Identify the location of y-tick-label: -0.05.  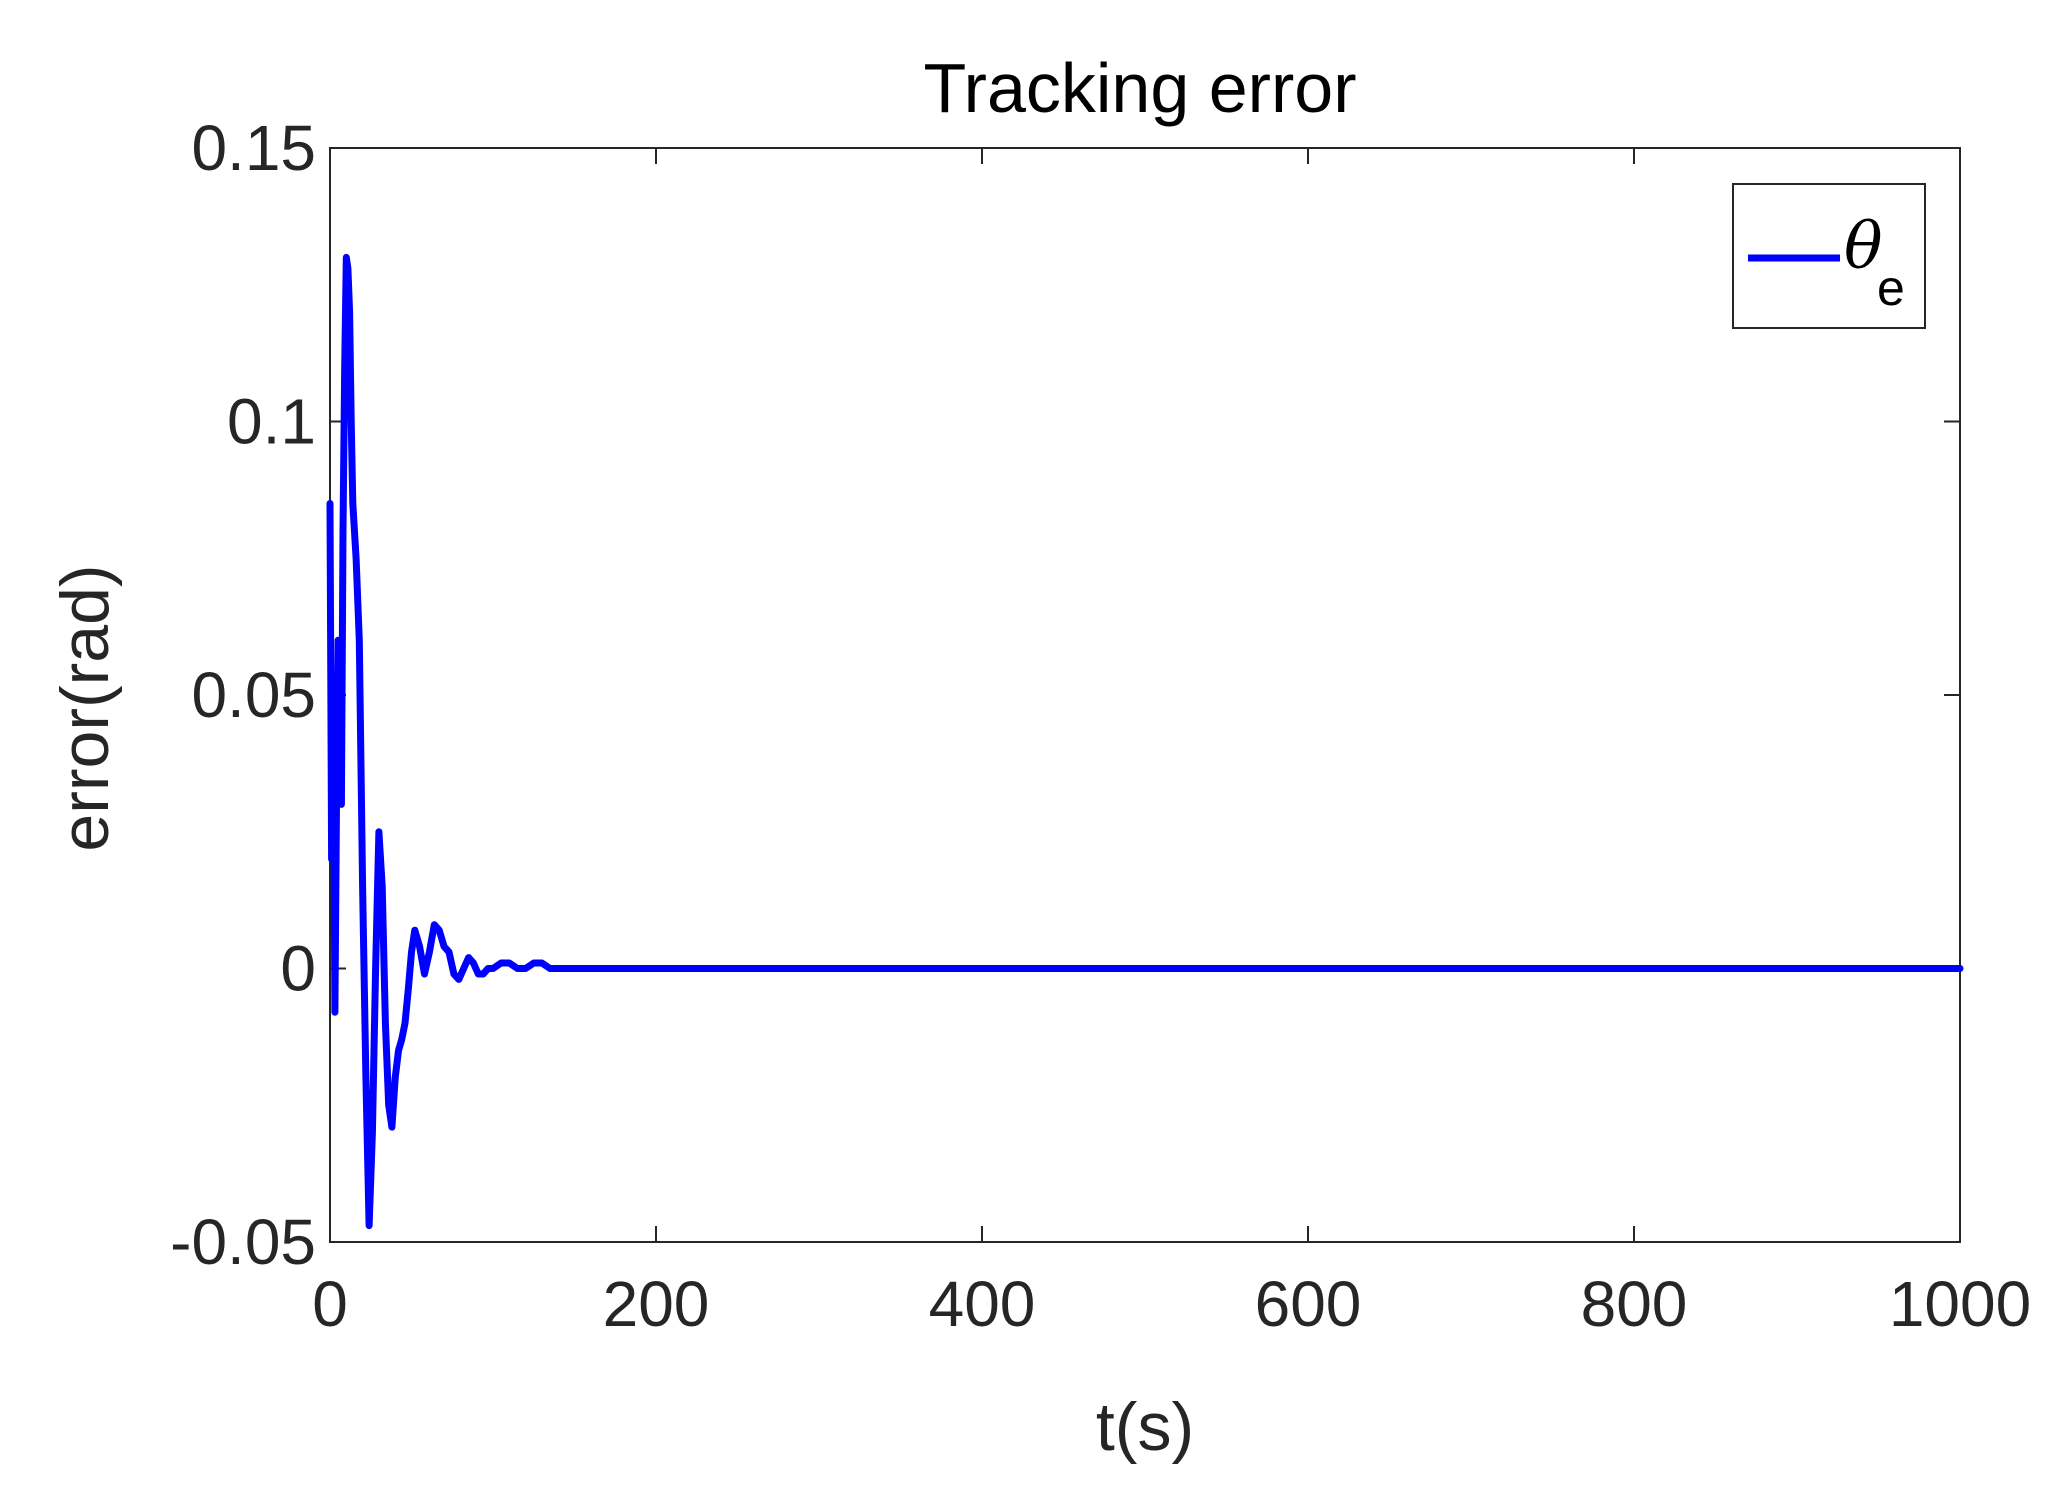
(243, 1242).